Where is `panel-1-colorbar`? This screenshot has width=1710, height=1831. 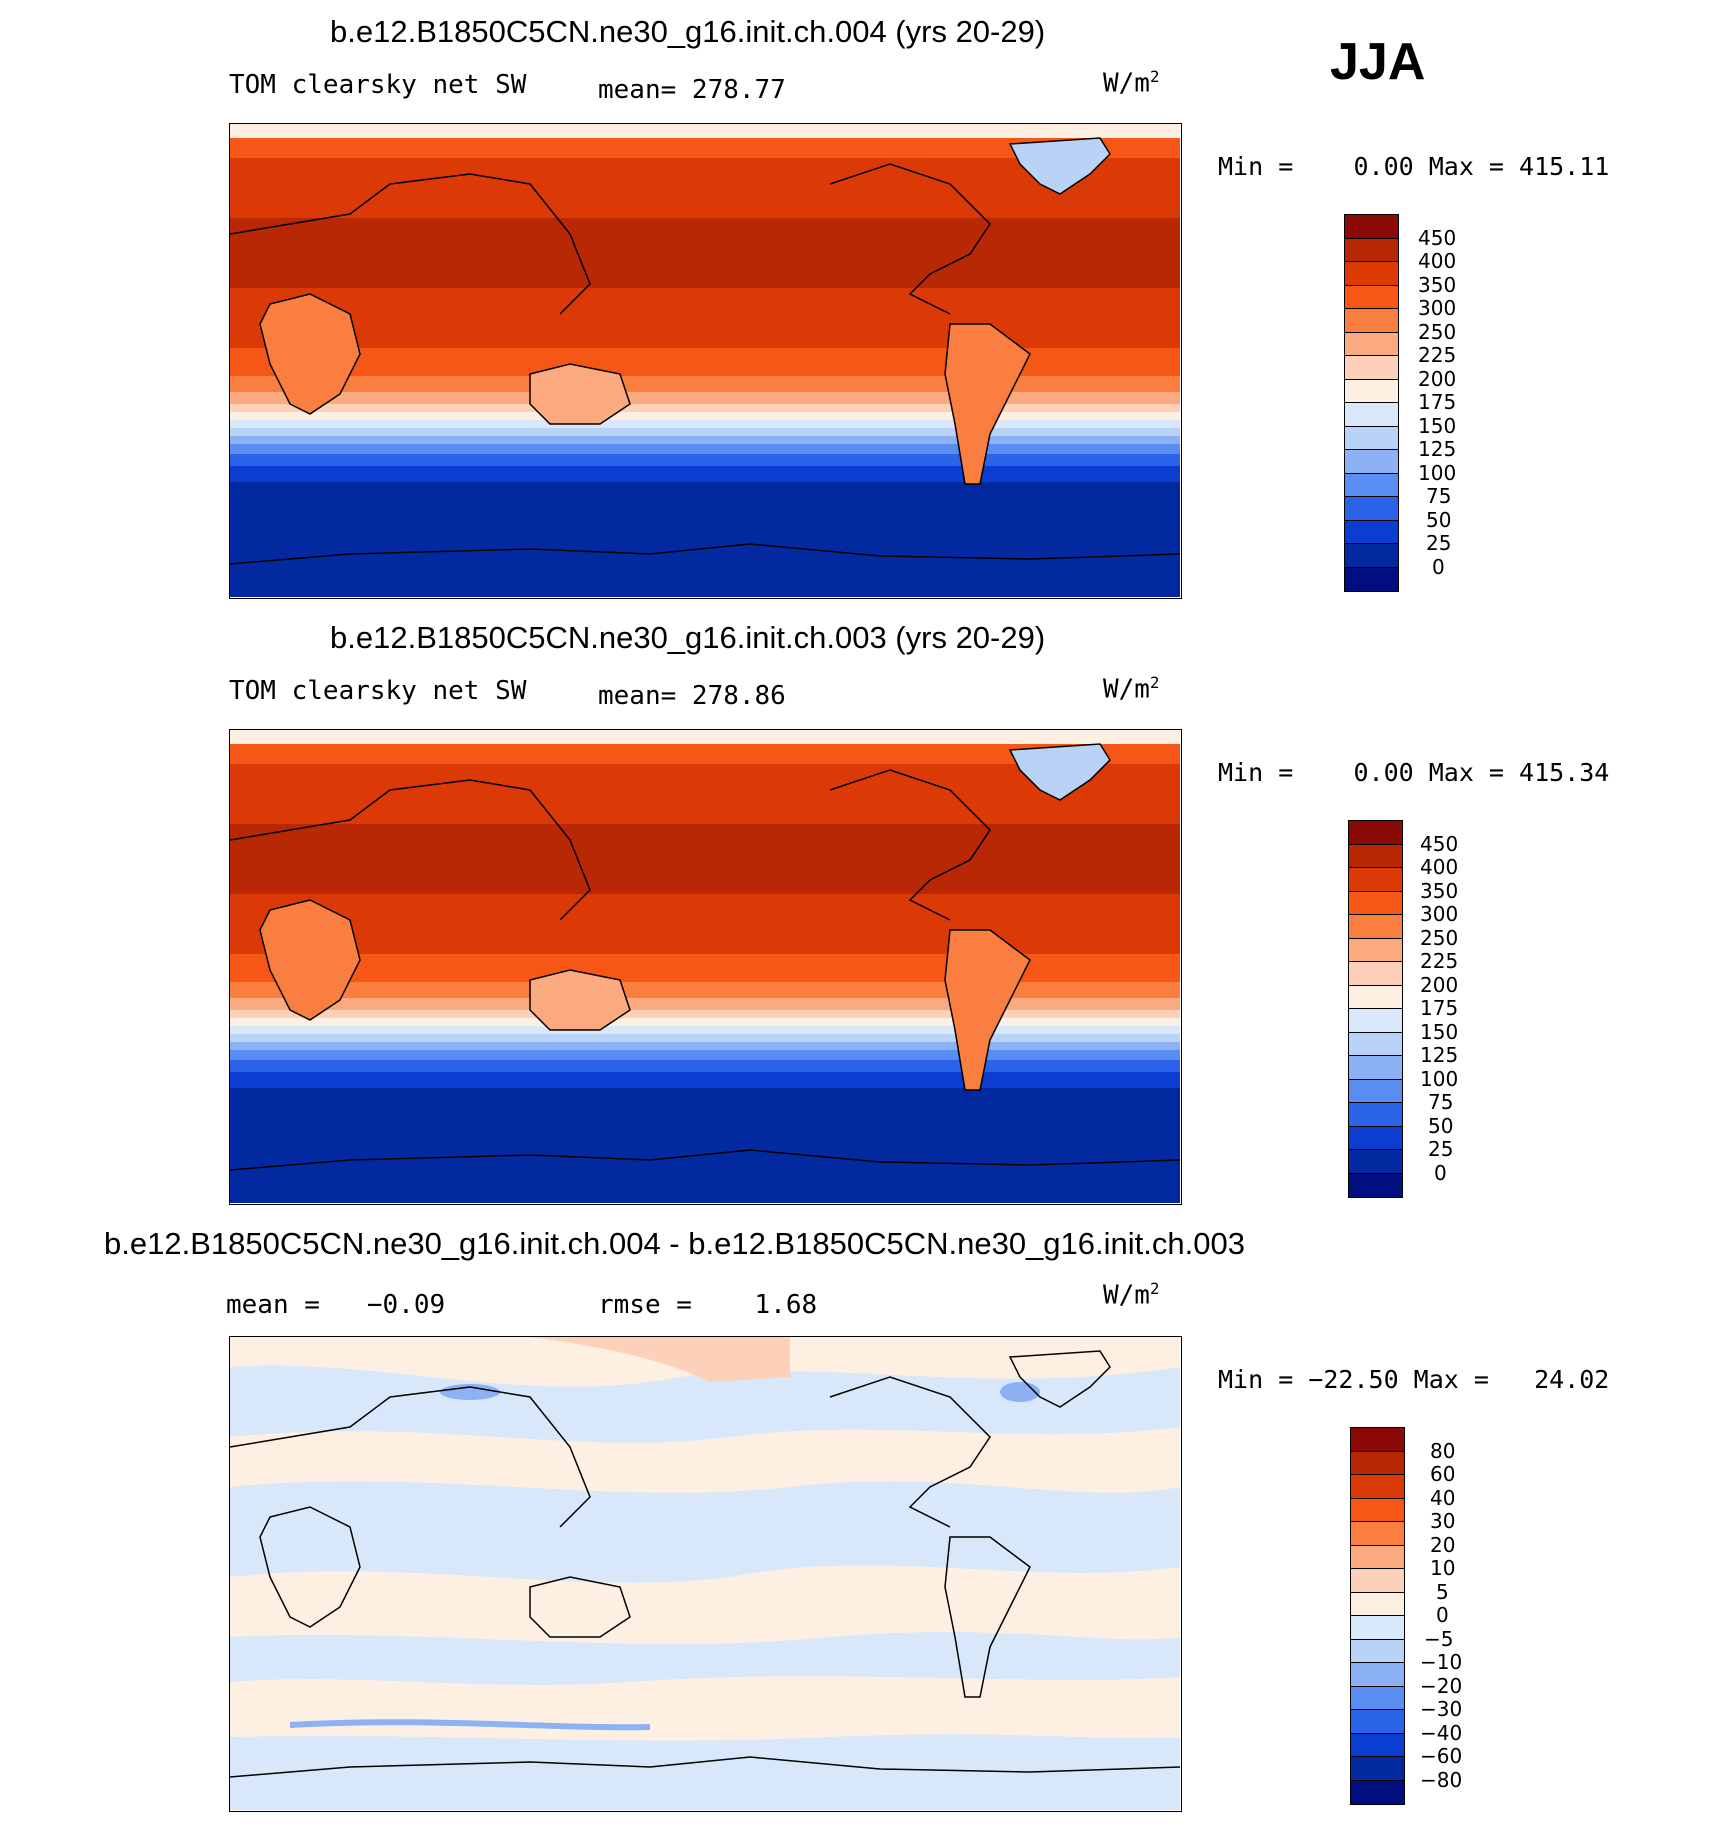 panel-1-colorbar is located at coordinates (1371, 403).